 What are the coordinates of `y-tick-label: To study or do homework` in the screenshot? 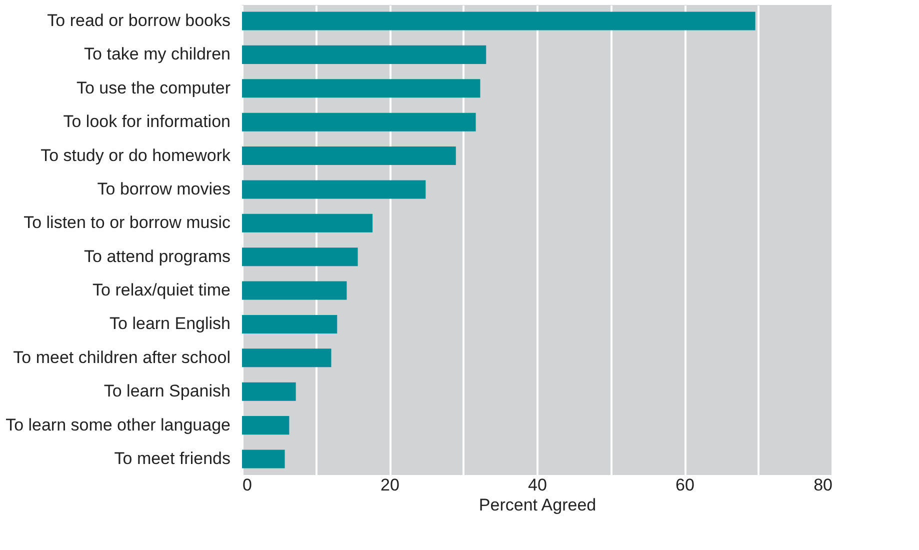 It's located at (135, 155).